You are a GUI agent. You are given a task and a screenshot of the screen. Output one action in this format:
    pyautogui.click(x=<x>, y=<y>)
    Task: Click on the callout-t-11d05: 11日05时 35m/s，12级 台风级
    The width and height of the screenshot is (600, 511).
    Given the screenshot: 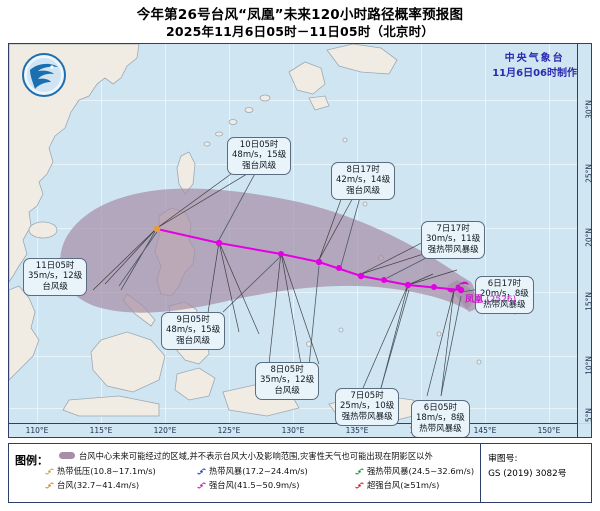 What is the action you would take?
    pyautogui.click(x=55, y=277)
    